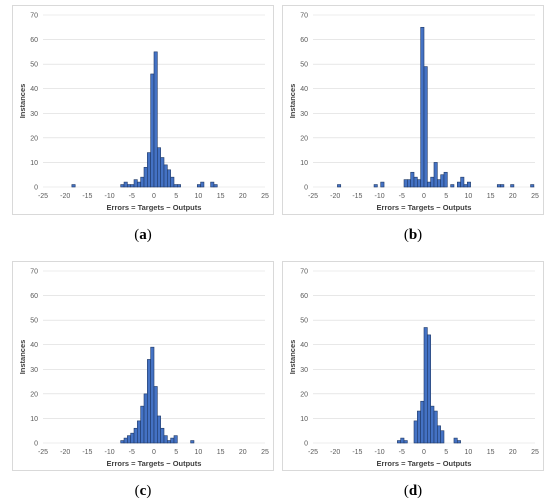 The height and width of the screenshot is (500, 550). Describe the element at coordinates (143, 491) in the screenshot. I see `caption-letter: c` at that location.